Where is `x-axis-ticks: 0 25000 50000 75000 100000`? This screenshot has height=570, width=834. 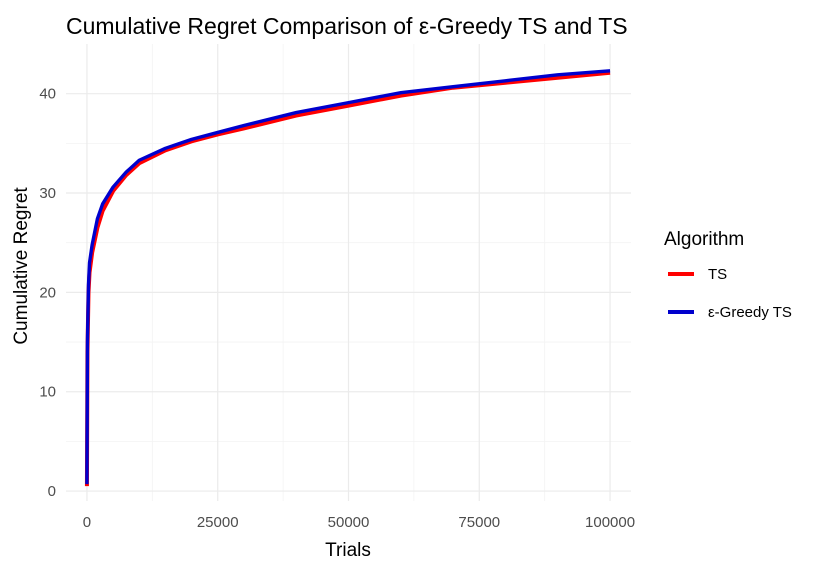 x-axis-ticks: 0 25000 50000 75000 100000 is located at coordinates (359, 522).